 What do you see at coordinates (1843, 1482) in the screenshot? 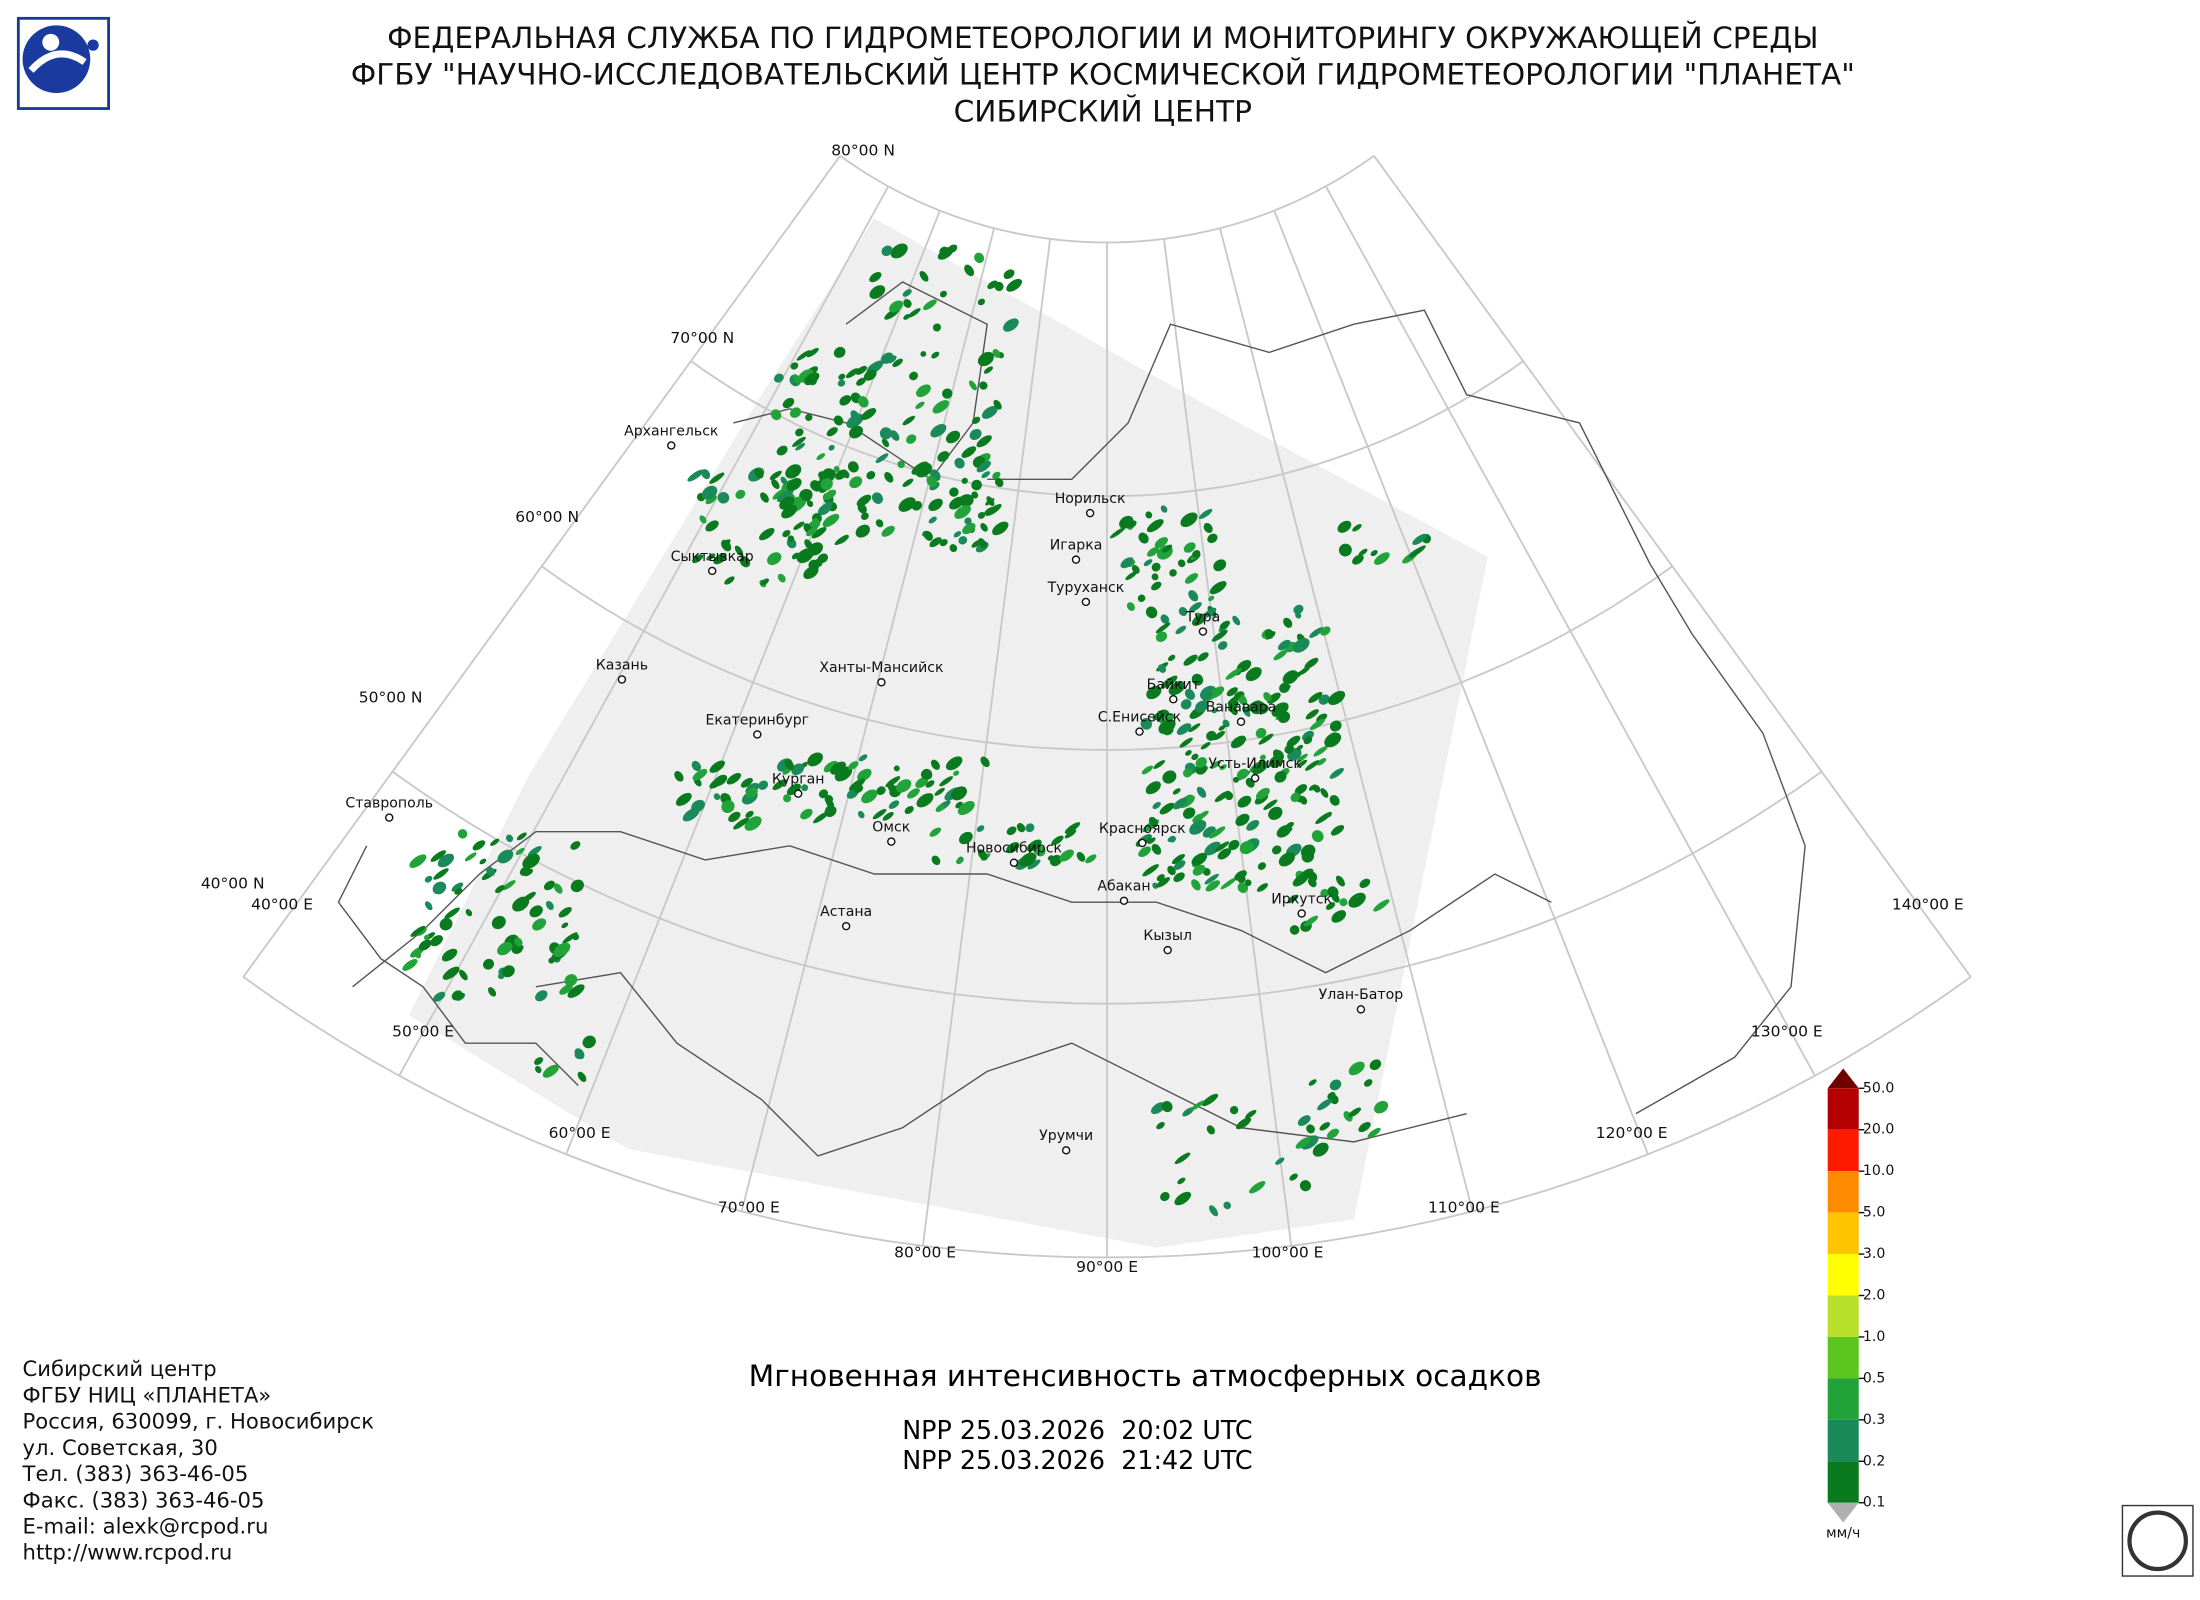
I see `colorbar-cell` at bounding box center [1843, 1482].